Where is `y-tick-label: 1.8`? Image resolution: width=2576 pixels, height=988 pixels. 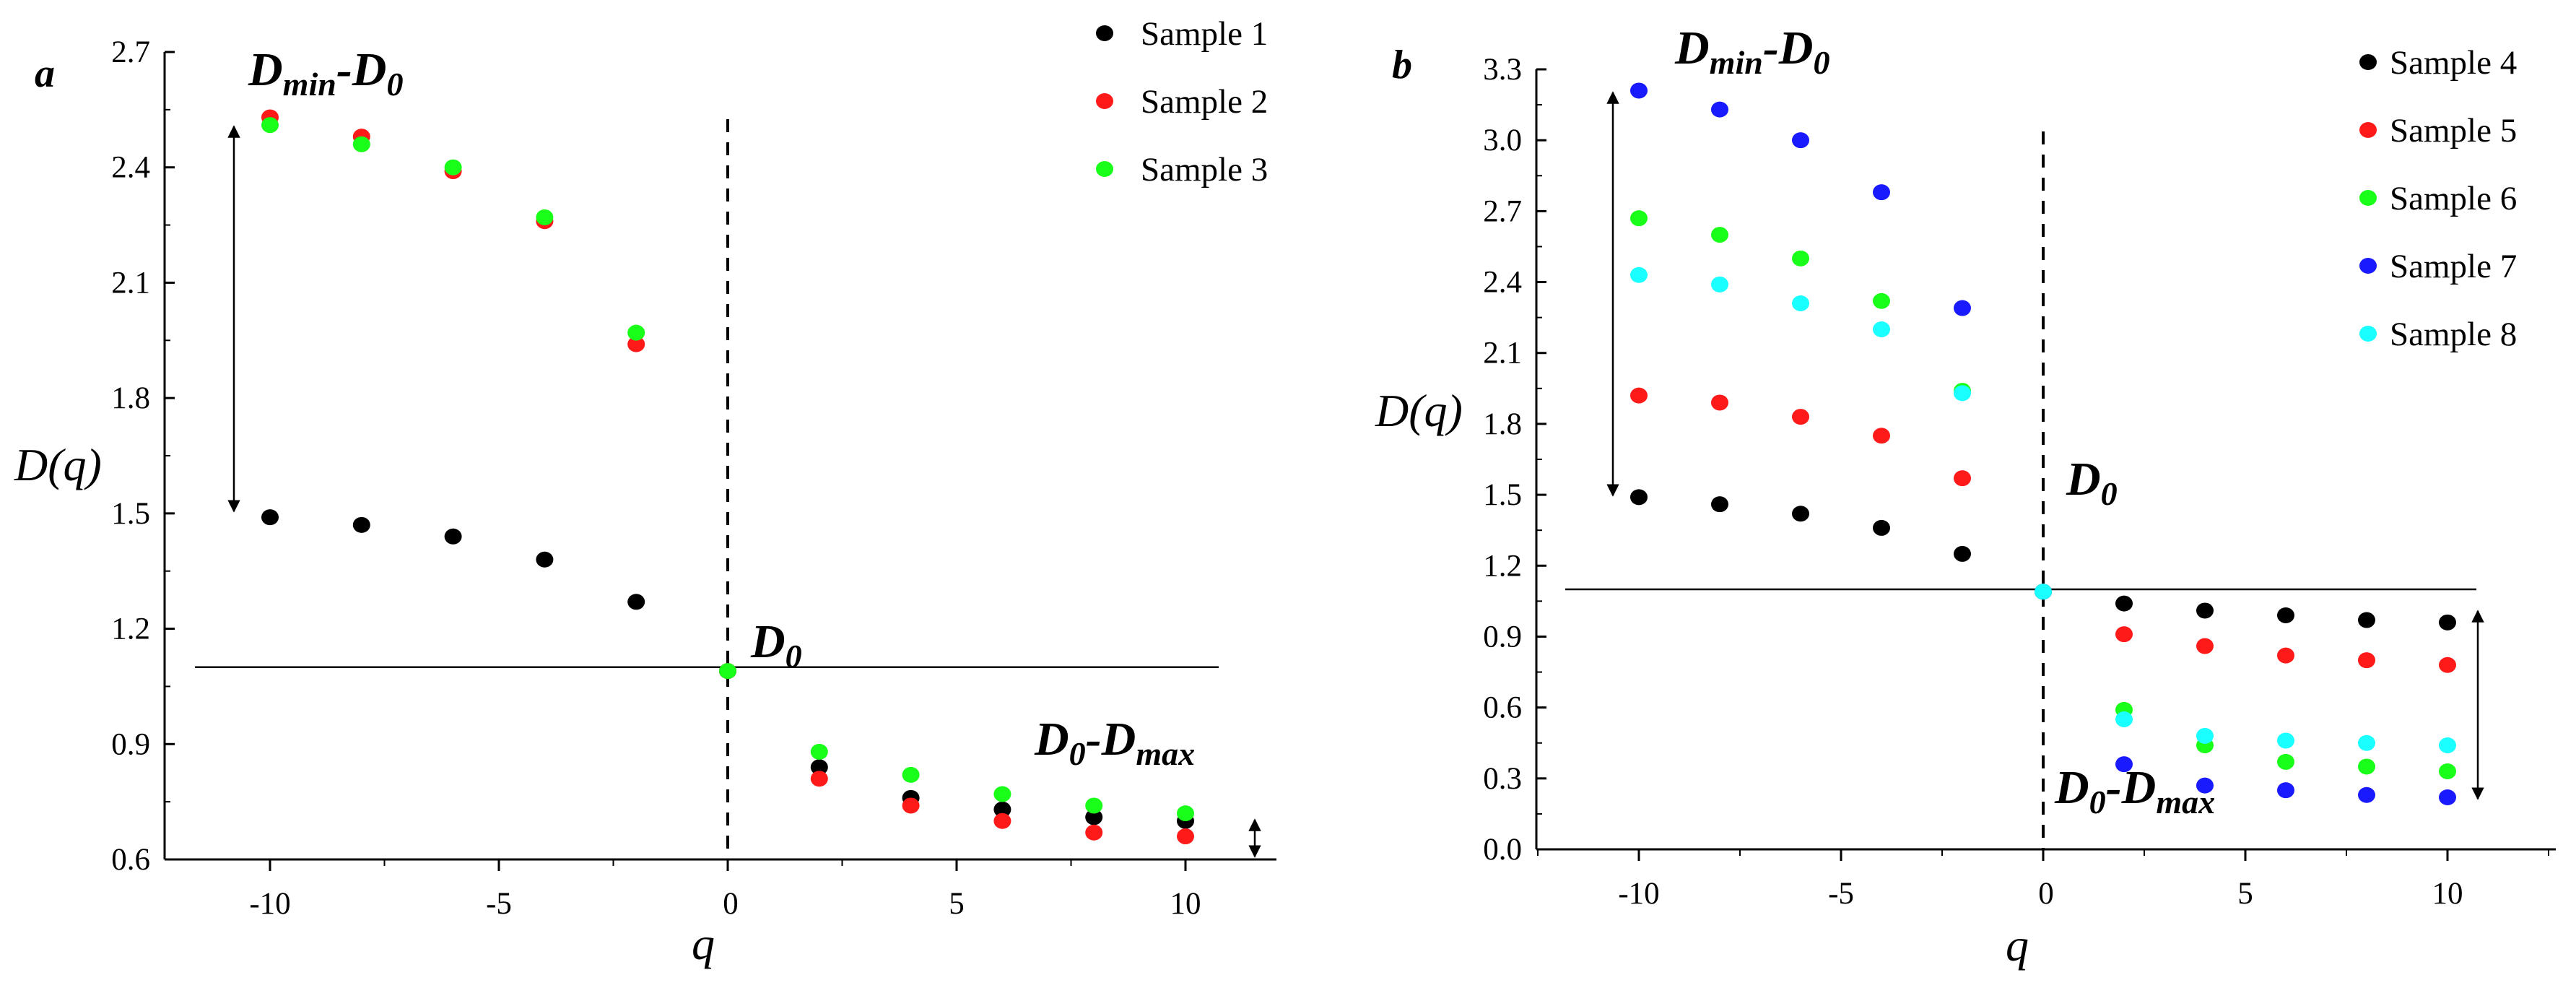
y-tick-label: 1.8 is located at coordinates (130, 398).